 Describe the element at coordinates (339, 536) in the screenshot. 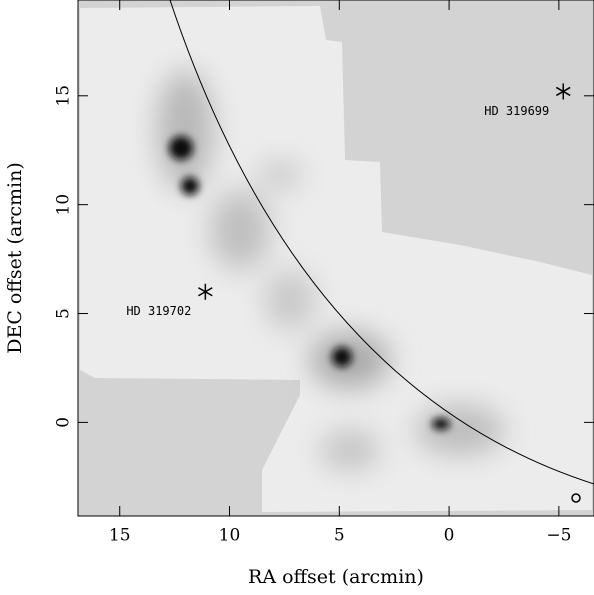

I see `x-tick-label: 5` at that location.